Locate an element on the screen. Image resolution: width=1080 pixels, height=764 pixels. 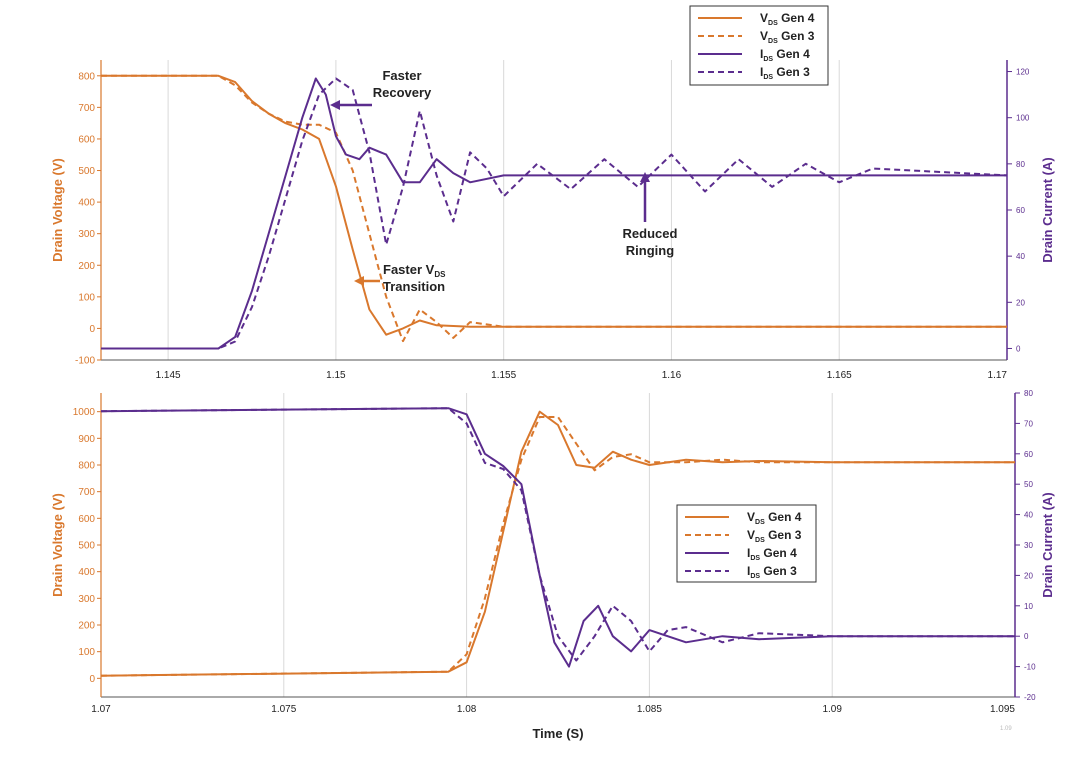
x-tick-label: 1.17 is located at coordinates (998, 375).